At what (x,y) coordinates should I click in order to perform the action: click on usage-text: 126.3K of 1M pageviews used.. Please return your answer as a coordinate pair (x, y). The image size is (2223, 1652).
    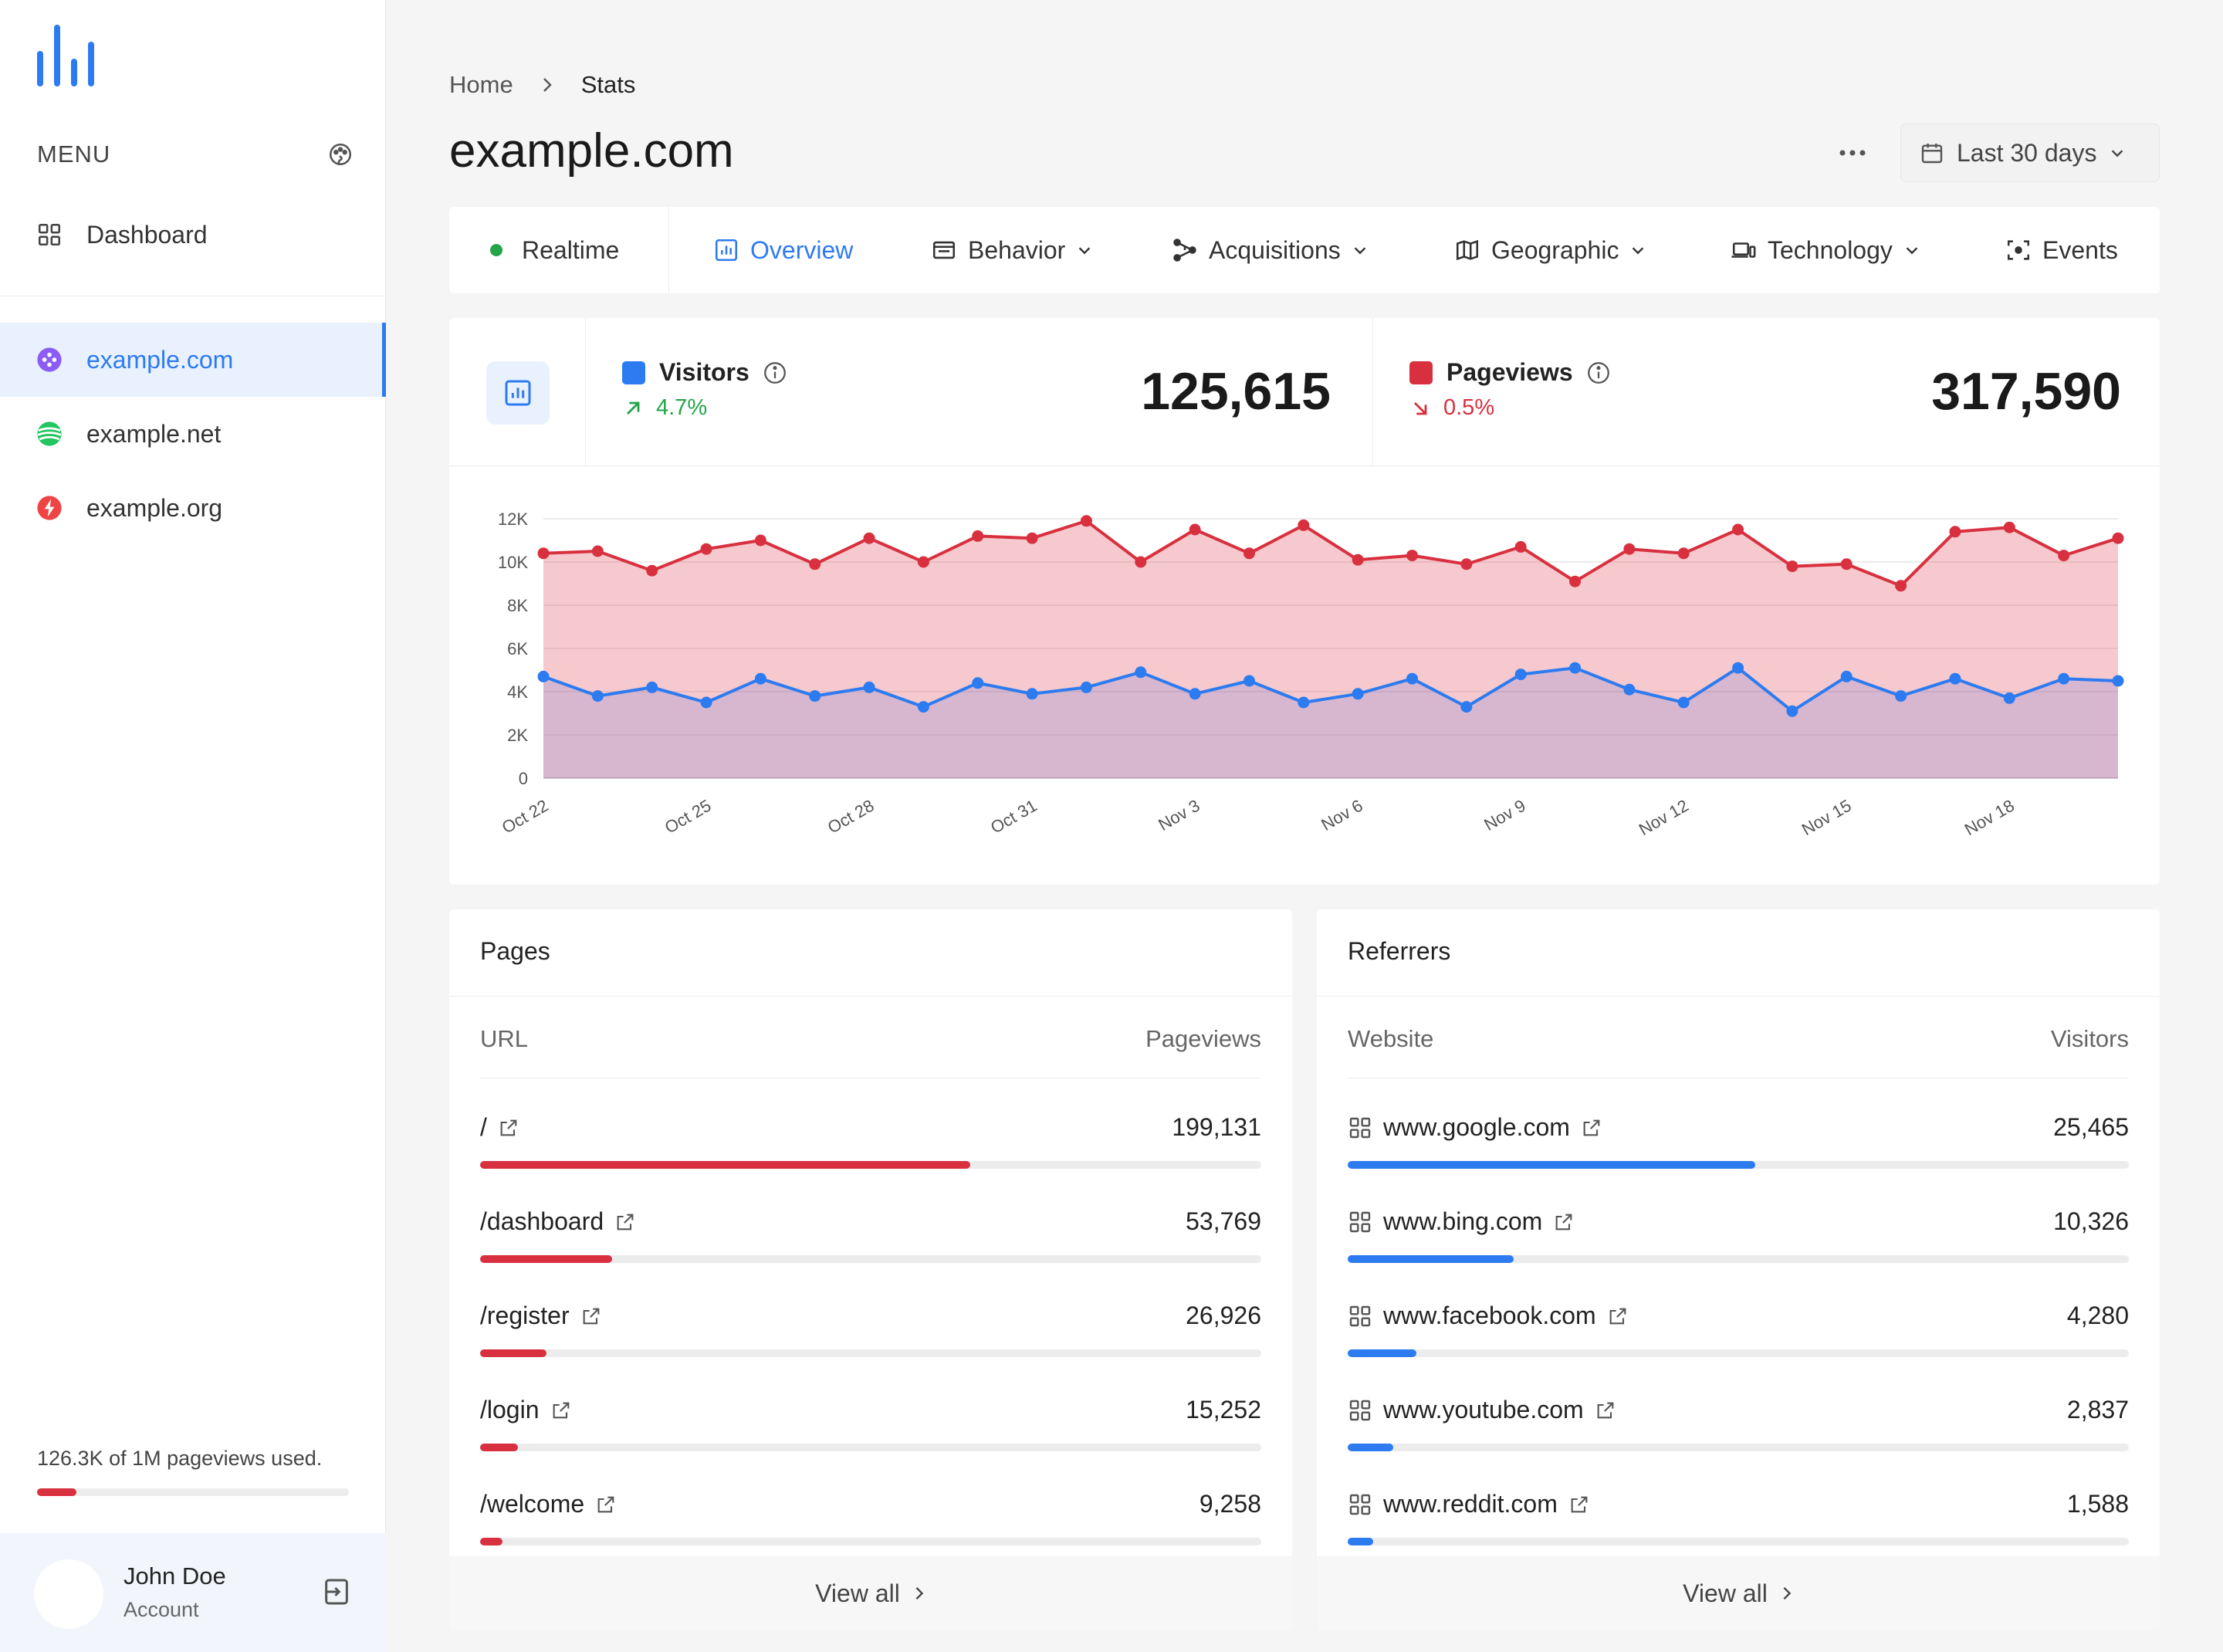
    Looking at the image, I should click on (180, 1459).